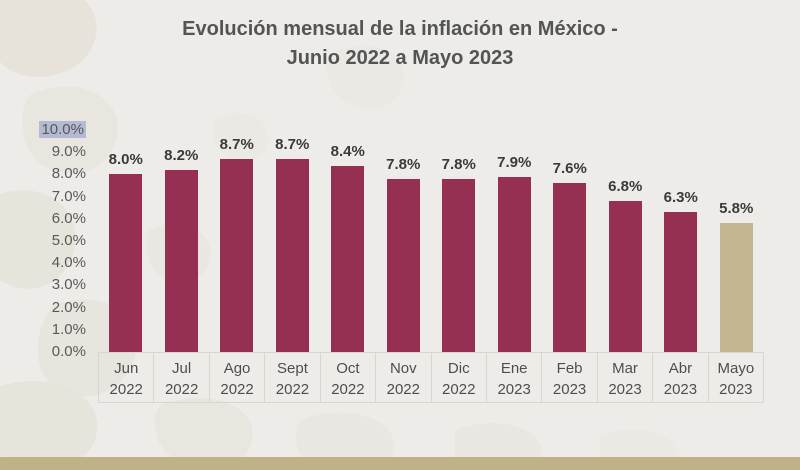 This screenshot has height=470, width=800. What do you see at coordinates (347, 151) in the screenshot?
I see `bar-value-label-oct-2022: 8.4%` at bounding box center [347, 151].